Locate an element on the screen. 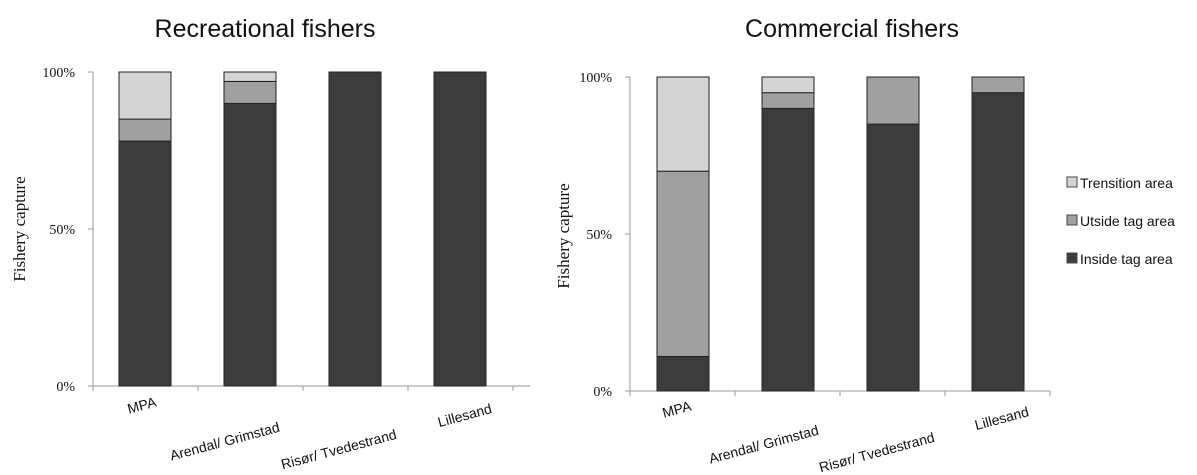 Image resolution: width=1197 pixels, height=475 pixels. commercial-y-axis-label: Fishery capture is located at coordinates (563, 235).